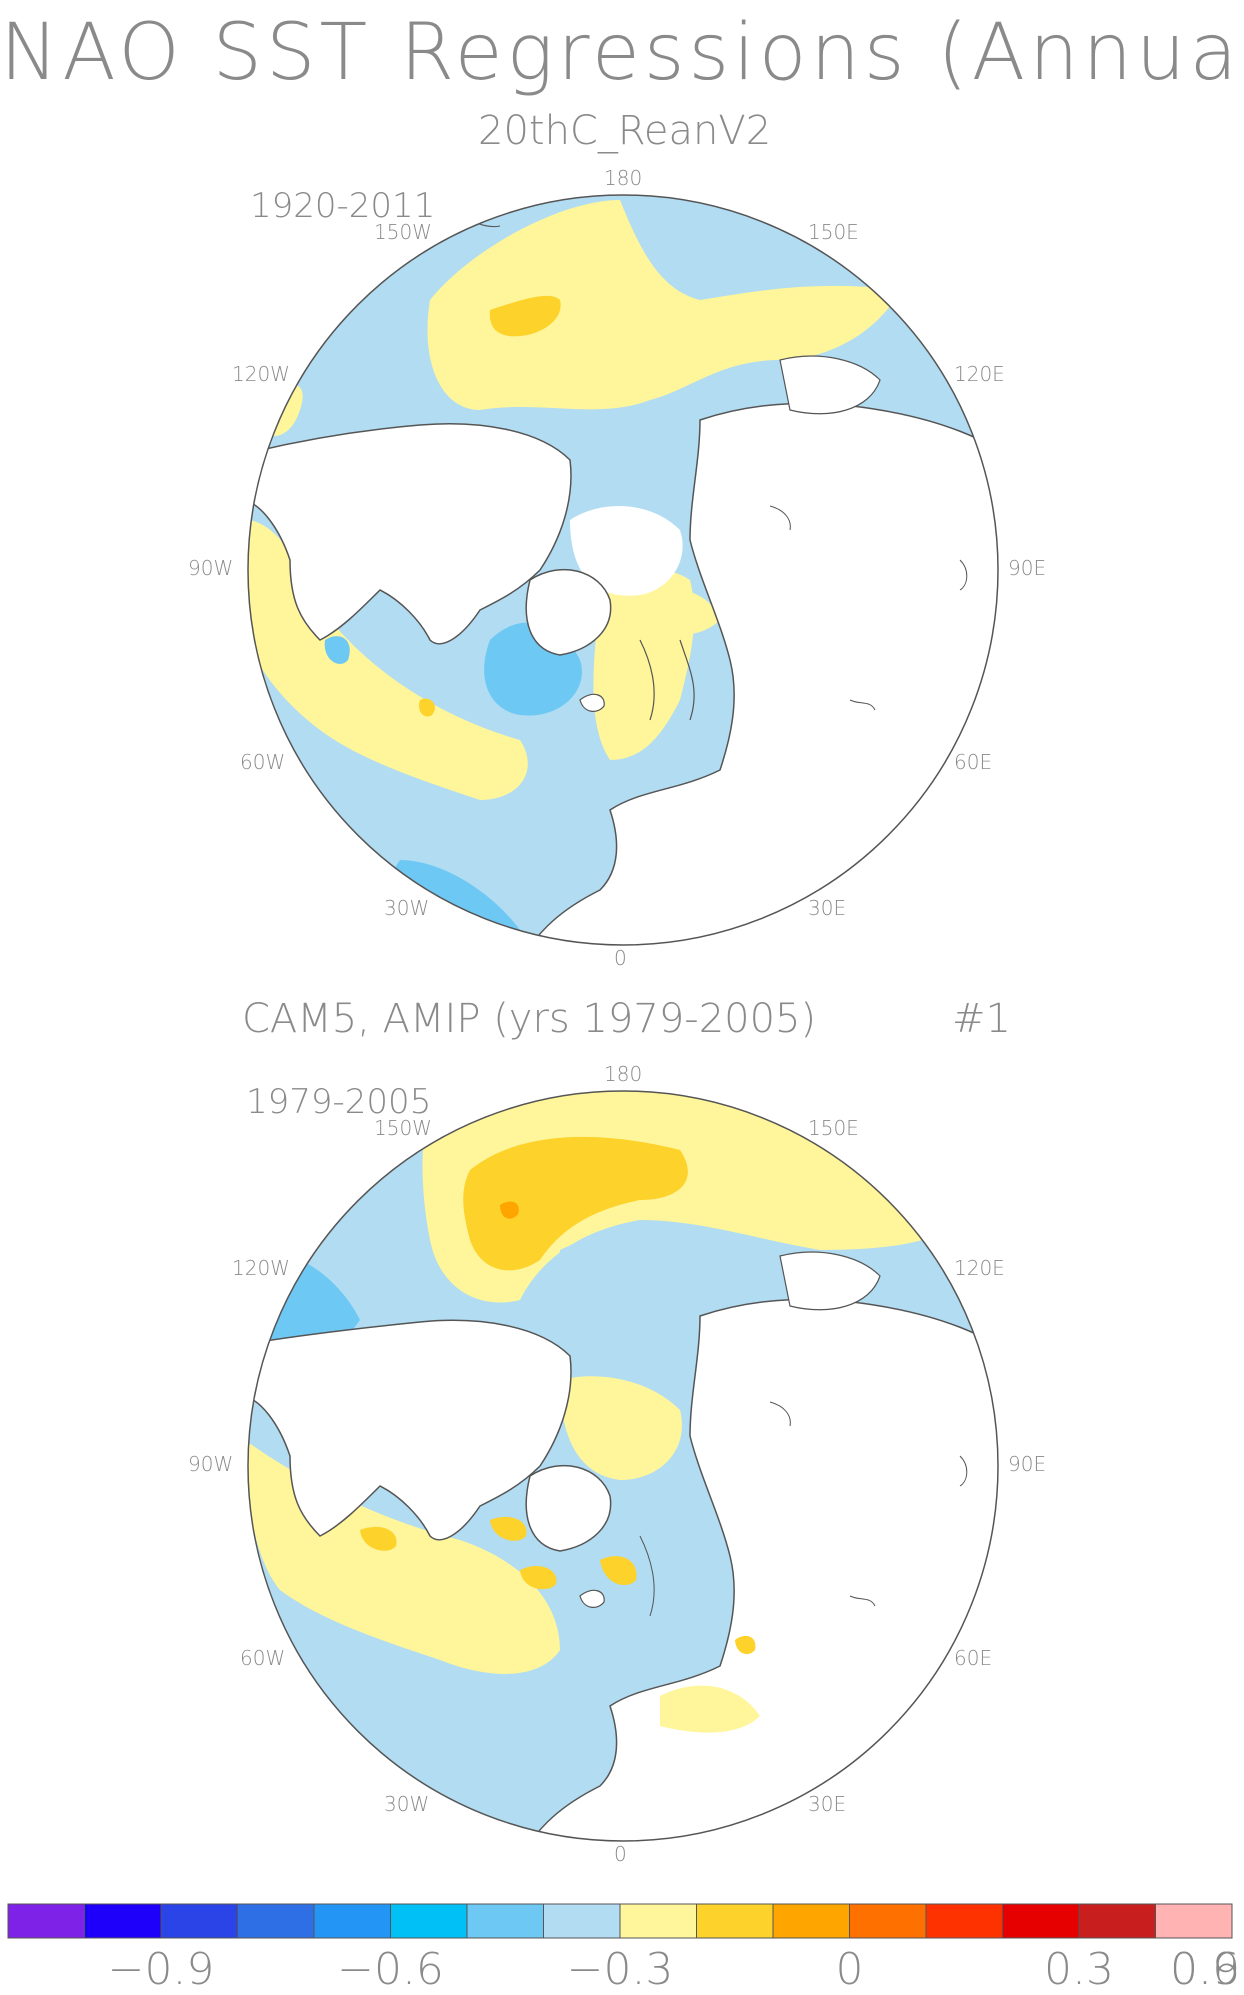  I want to click on panel1-subtitle: 20thC_ReanV2, so click(625, 131).